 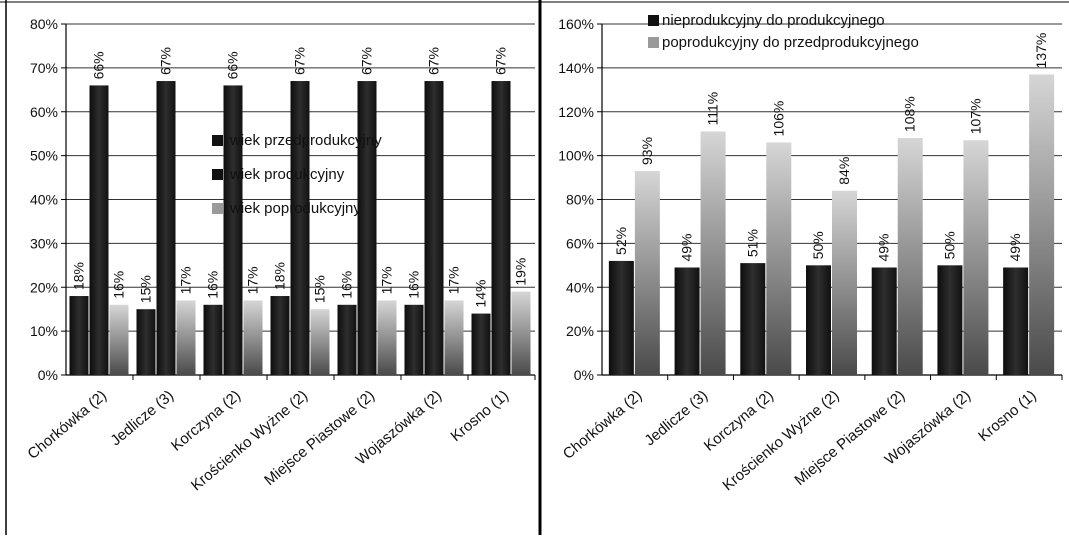 I want to click on bar-1-s0-c3, so click(x=818, y=320).